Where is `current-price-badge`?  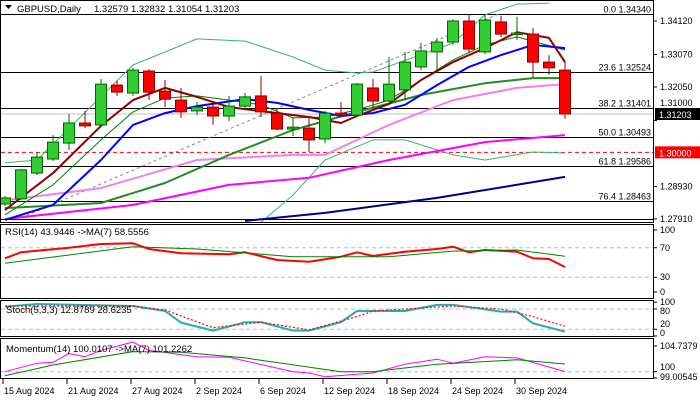 current-price-badge is located at coordinates (677, 113).